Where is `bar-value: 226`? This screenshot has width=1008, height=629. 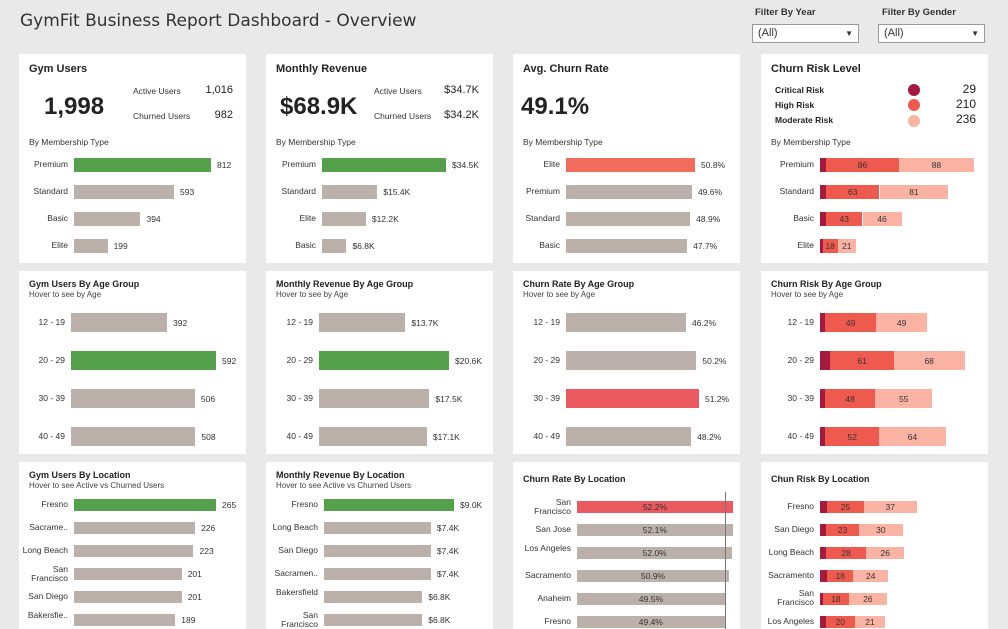
bar-value: 226 is located at coordinates (208, 528).